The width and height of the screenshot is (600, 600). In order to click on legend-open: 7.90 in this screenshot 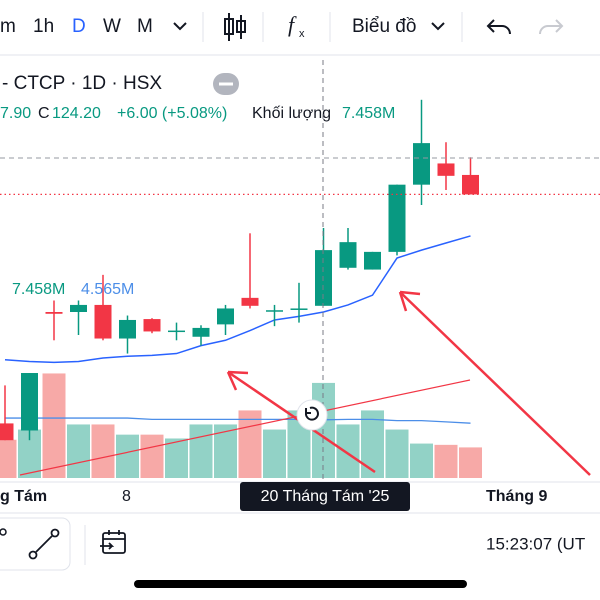, I will do `click(15, 113)`.